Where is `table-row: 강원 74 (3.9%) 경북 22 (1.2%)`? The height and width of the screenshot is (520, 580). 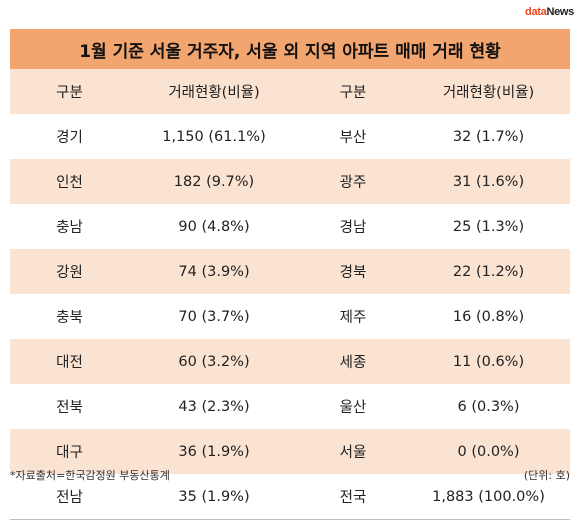
table-row: 강원 74 (3.9%) 경북 22 (1.2%) is located at coordinates (290, 271).